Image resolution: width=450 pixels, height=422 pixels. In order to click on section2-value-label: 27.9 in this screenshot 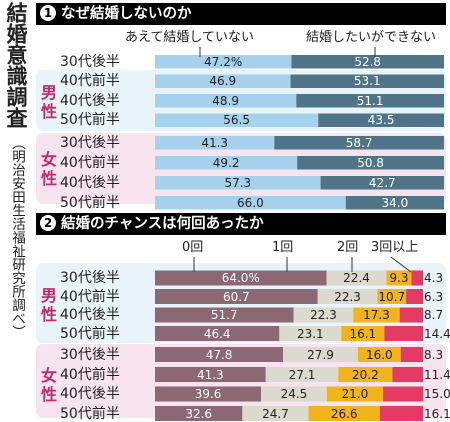, I will do `click(320, 354)`.